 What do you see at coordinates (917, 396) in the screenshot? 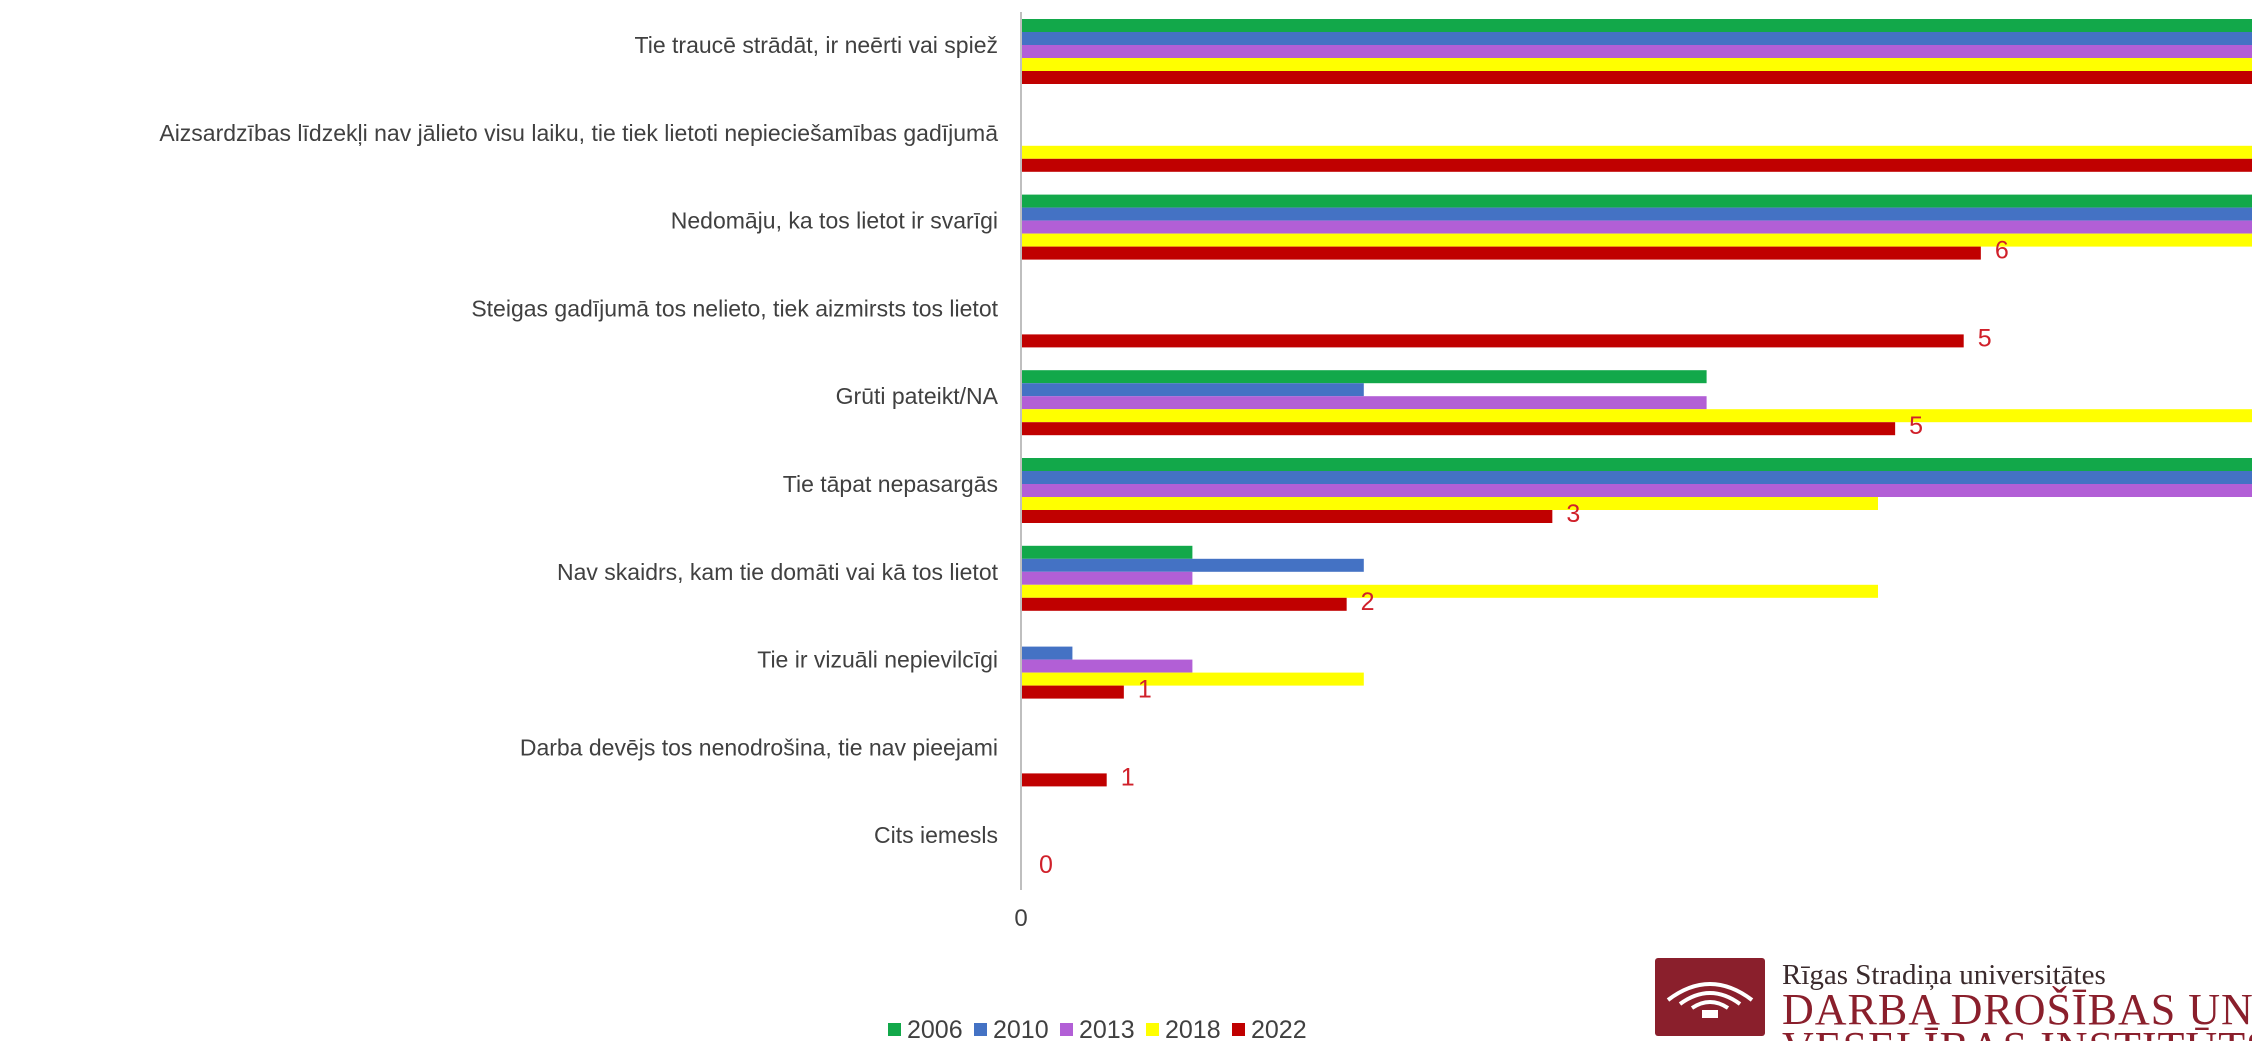
I see `category-label: Grūti pateikt/NA` at bounding box center [917, 396].